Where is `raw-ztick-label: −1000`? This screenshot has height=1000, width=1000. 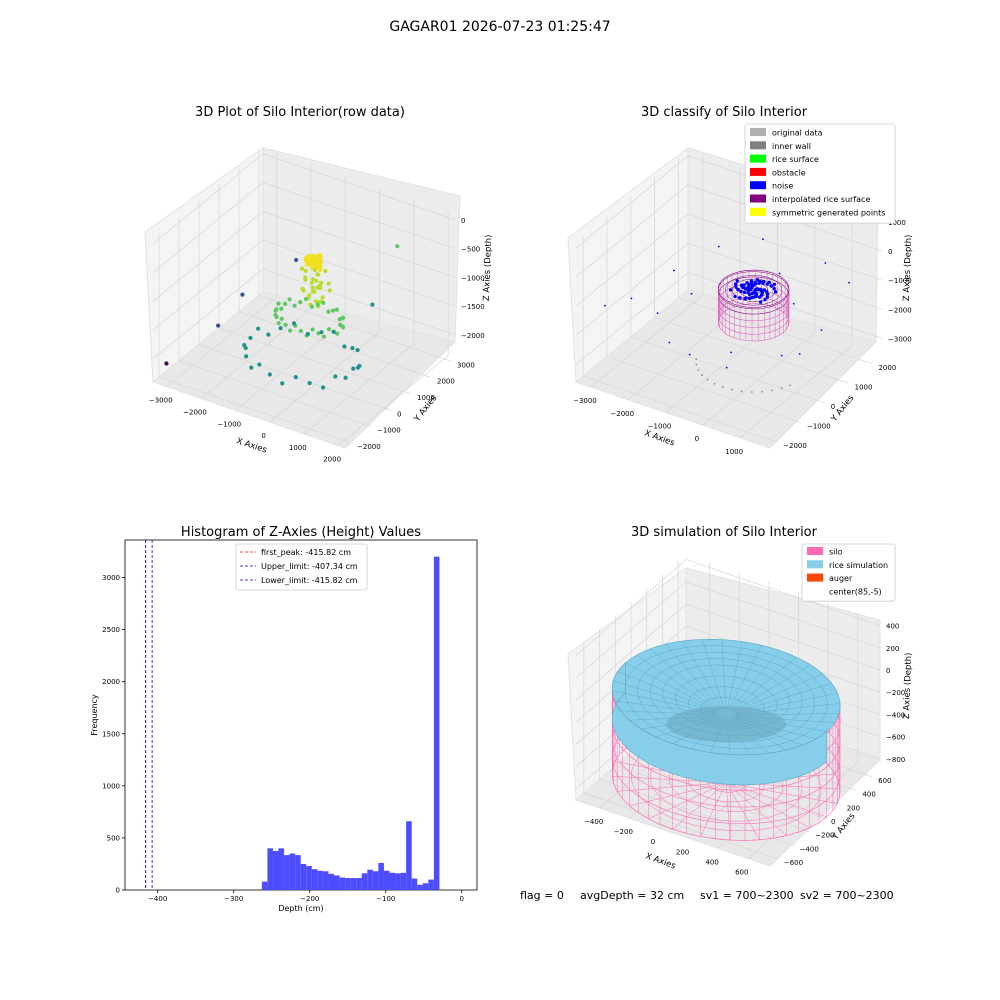 raw-ztick-label: −1000 is located at coordinates (473, 278).